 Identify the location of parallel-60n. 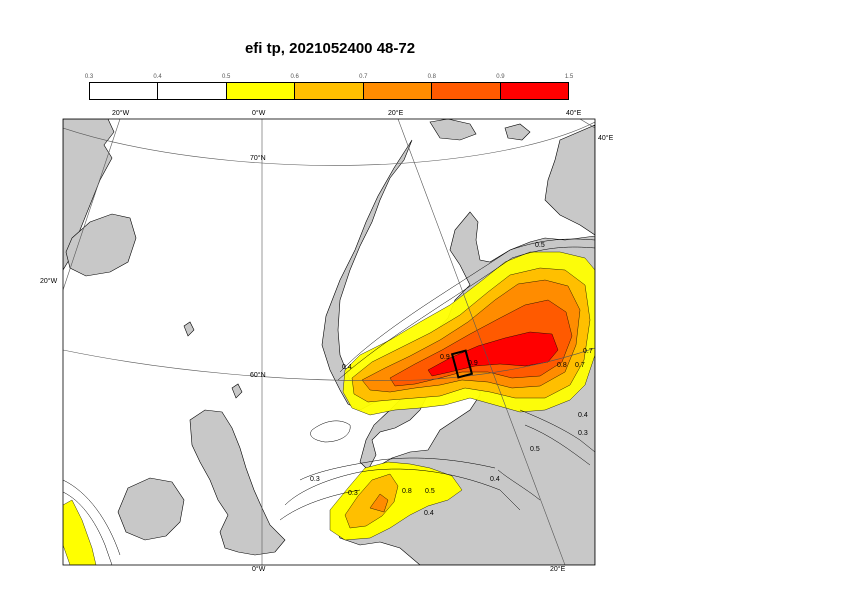
(329, 364).